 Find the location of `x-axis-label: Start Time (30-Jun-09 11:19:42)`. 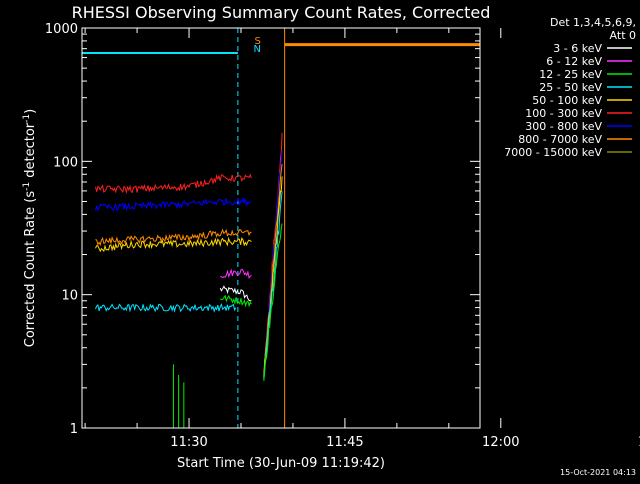

x-axis-label: Start Time (30-Jun-09 11:19:42) is located at coordinates (281, 463).